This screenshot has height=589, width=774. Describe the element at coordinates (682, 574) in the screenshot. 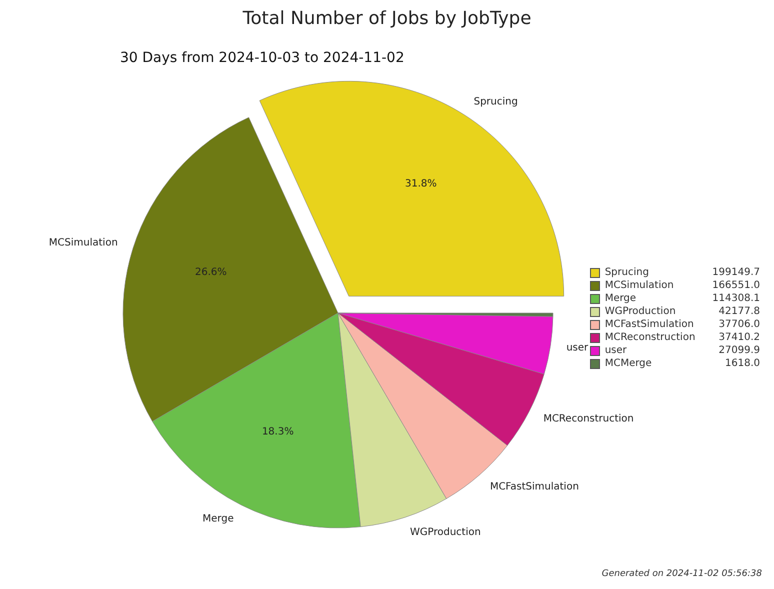

I see `text: Generated on 2024-11-02 05:56:38` at that location.